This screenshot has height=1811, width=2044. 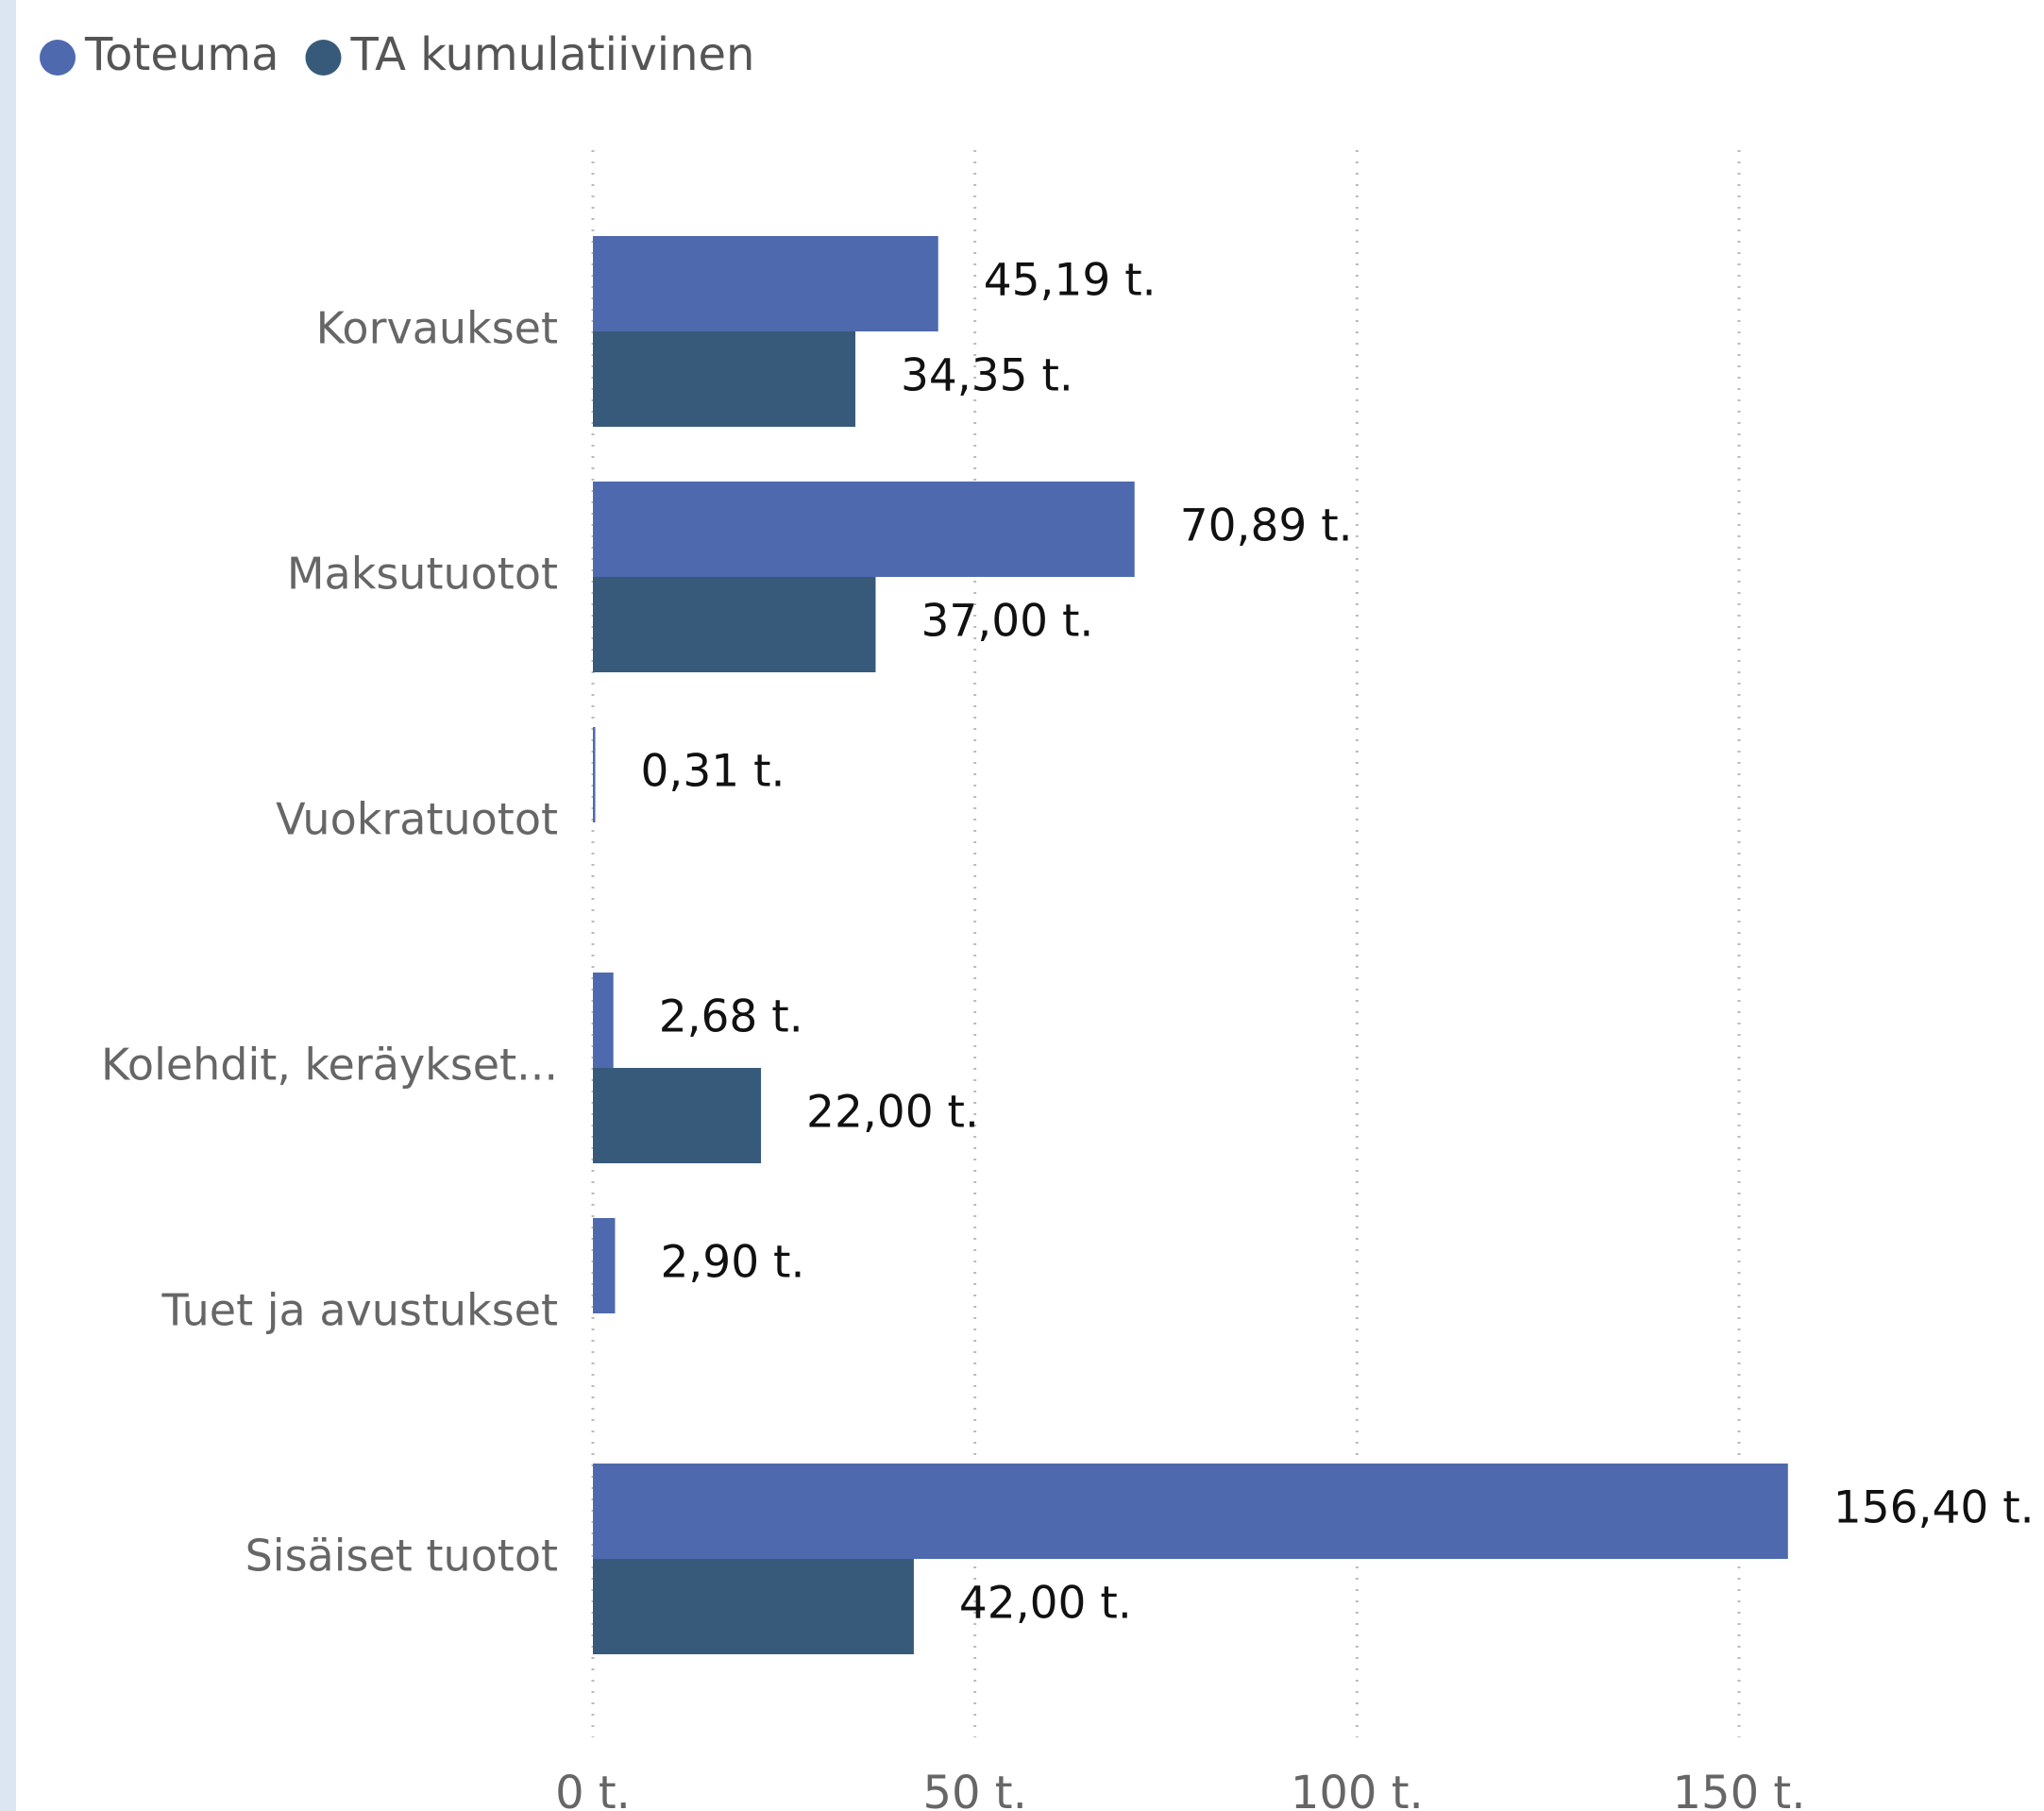 What do you see at coordinates (551, 54) in the screenshot?
I see `legend-label: TA kumulatiivinen` at bounding box center [551, 54].